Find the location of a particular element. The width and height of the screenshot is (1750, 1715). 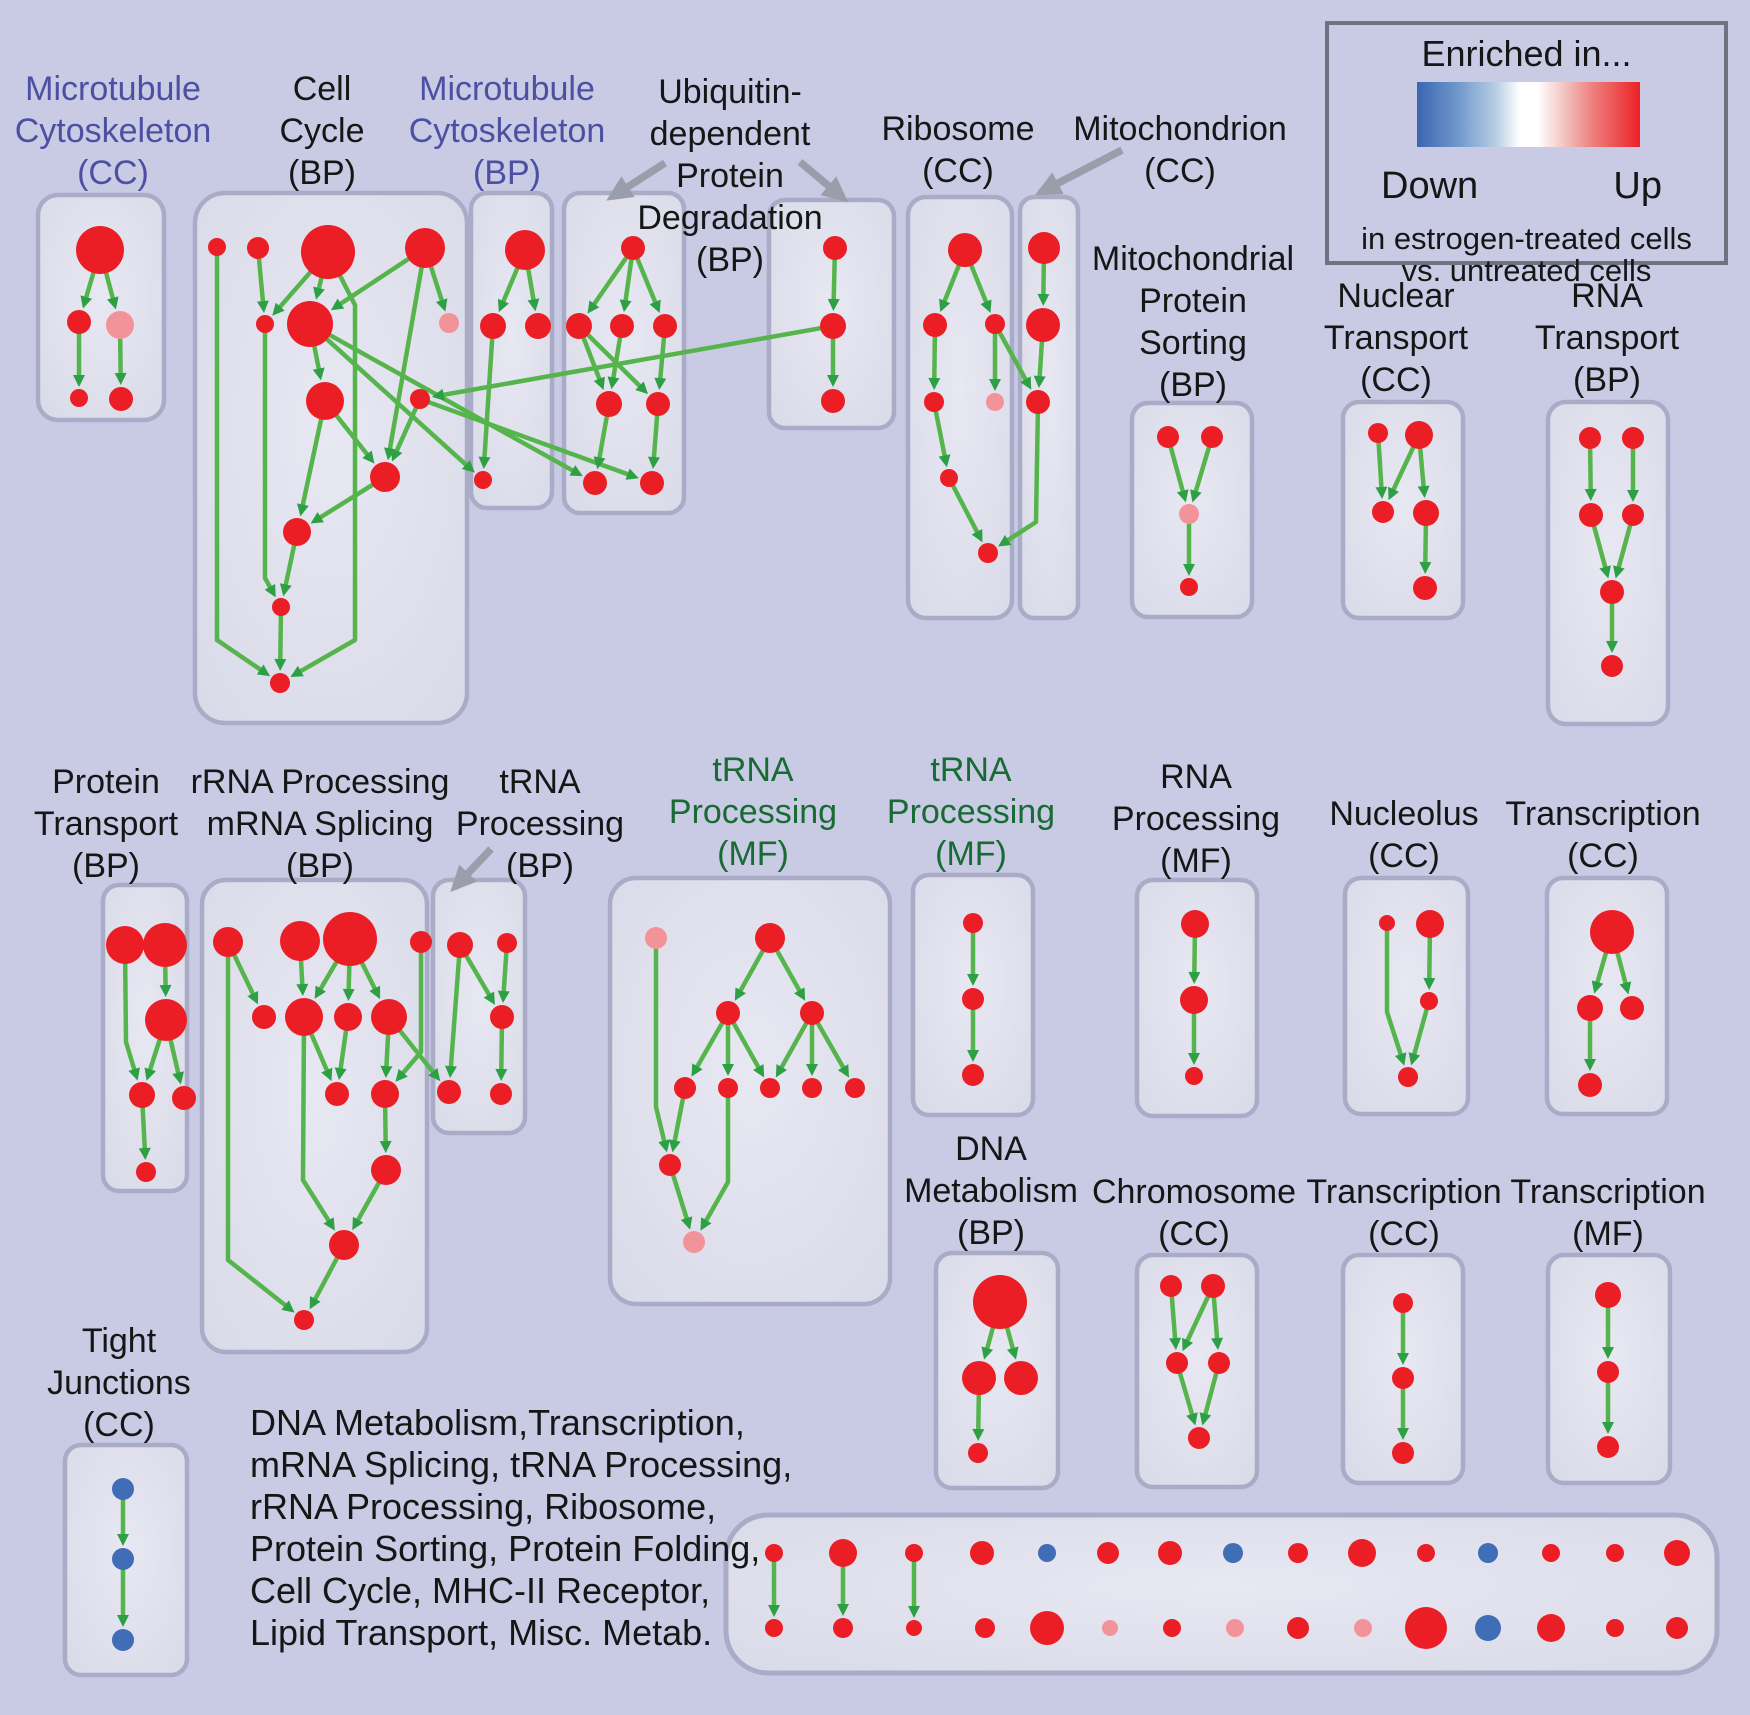

go-term-node-tb4 is located at coordinates (449, 1092).